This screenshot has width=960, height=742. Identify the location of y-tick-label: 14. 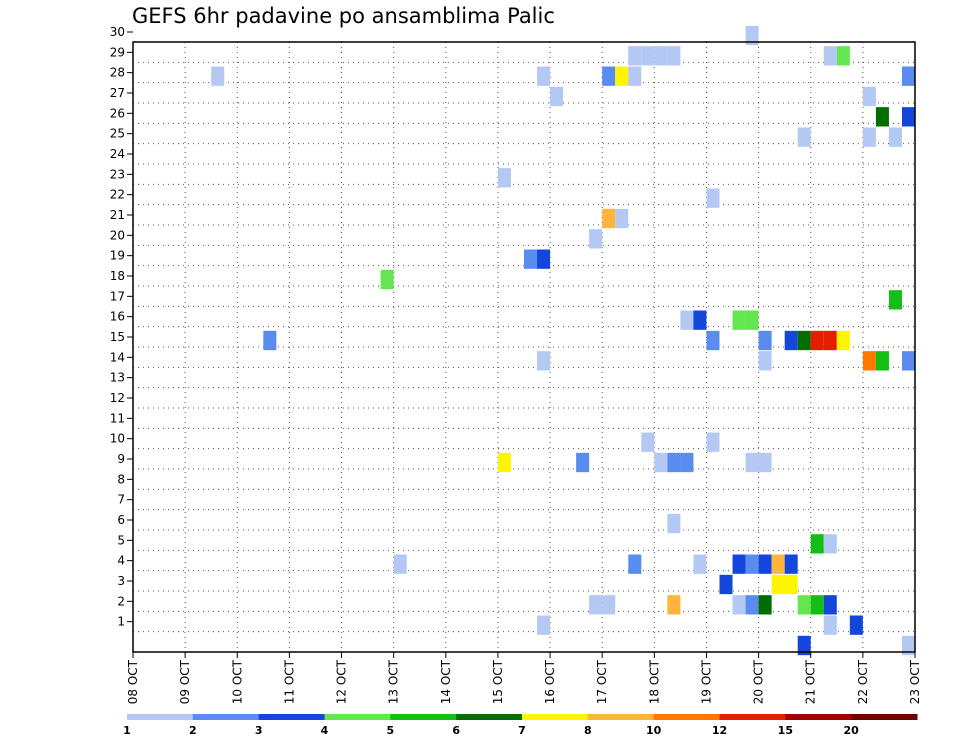
(117, 357).